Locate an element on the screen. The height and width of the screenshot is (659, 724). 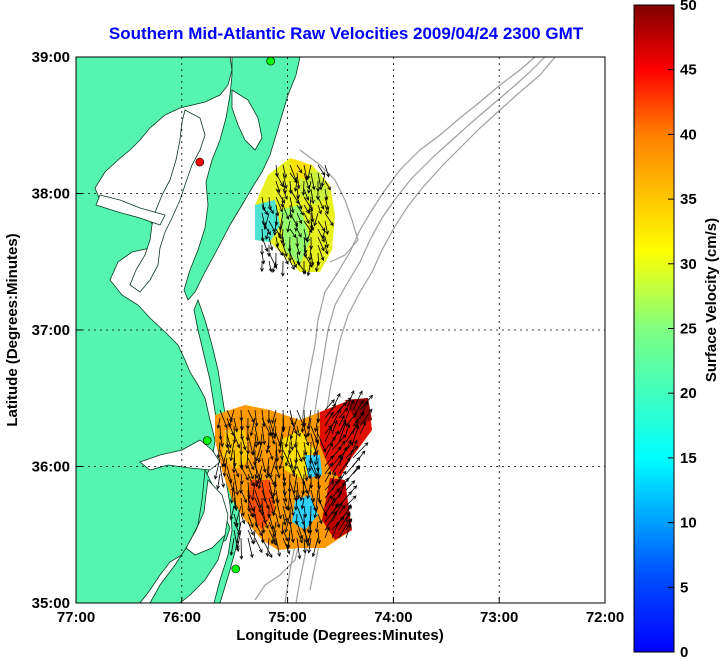
outer-banks is located at coordinates (217, 450).